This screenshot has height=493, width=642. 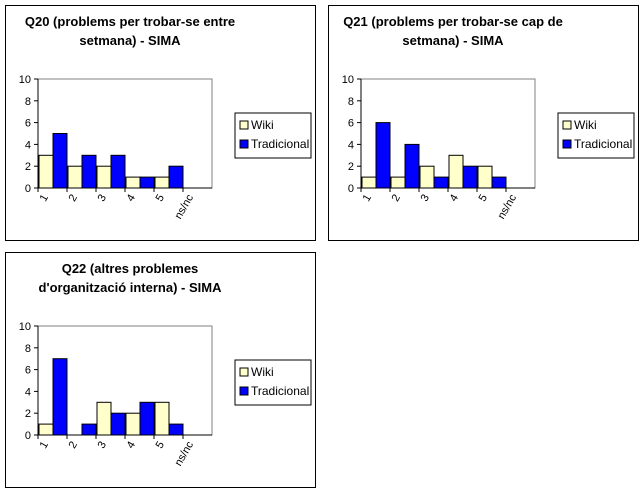 What do you see at coordinates (453, 21) in the screenshot?
I see `chart-title-line: Q21 (problems per trobar-se cap de` at bounding box center [453, 21].